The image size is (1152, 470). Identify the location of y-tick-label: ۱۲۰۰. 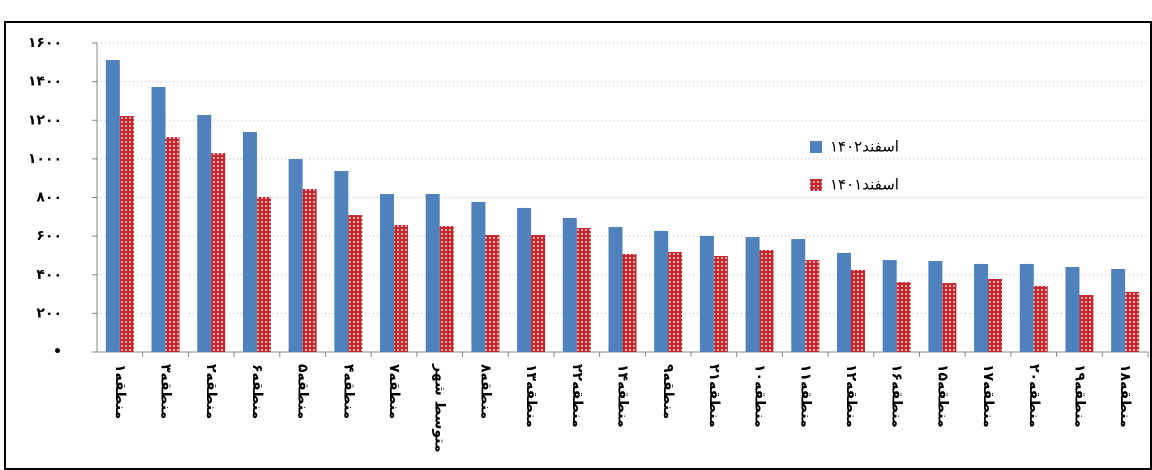
(45, 120).